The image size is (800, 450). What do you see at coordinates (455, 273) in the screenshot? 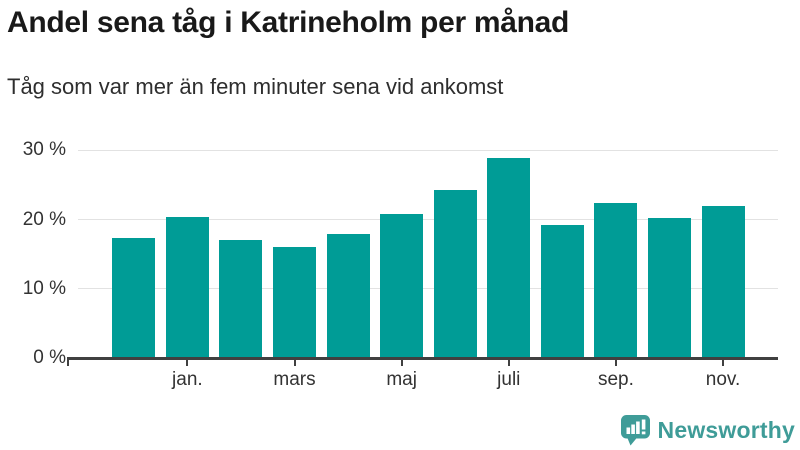
I see `bar-juni` at bounding box center [455, 273].